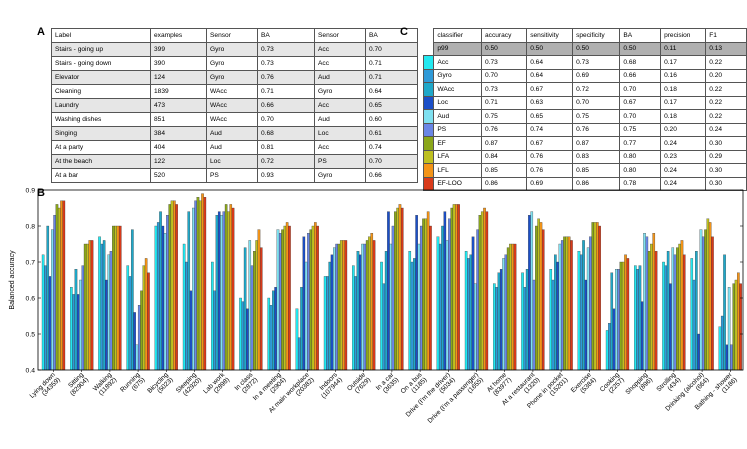 The image size is (747, 449). I want to click on table-c-row: EF 0.87 0.67 0.87 0.77 0.24 0.30, so click(584, 143).